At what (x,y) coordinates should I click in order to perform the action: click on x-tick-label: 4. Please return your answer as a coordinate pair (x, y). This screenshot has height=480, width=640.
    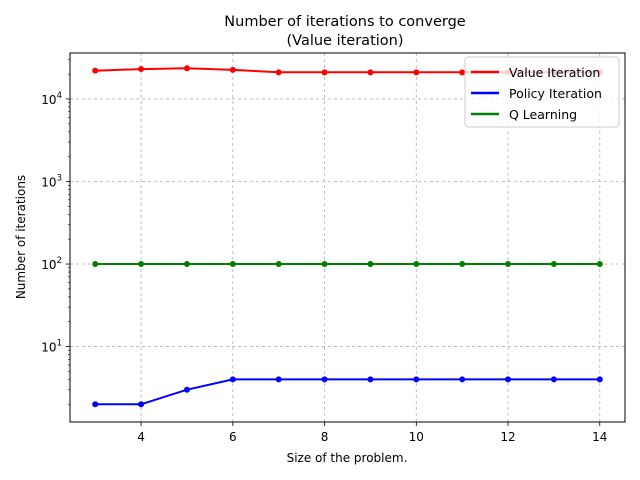
    Looking at the image, I should click on (141, 437).